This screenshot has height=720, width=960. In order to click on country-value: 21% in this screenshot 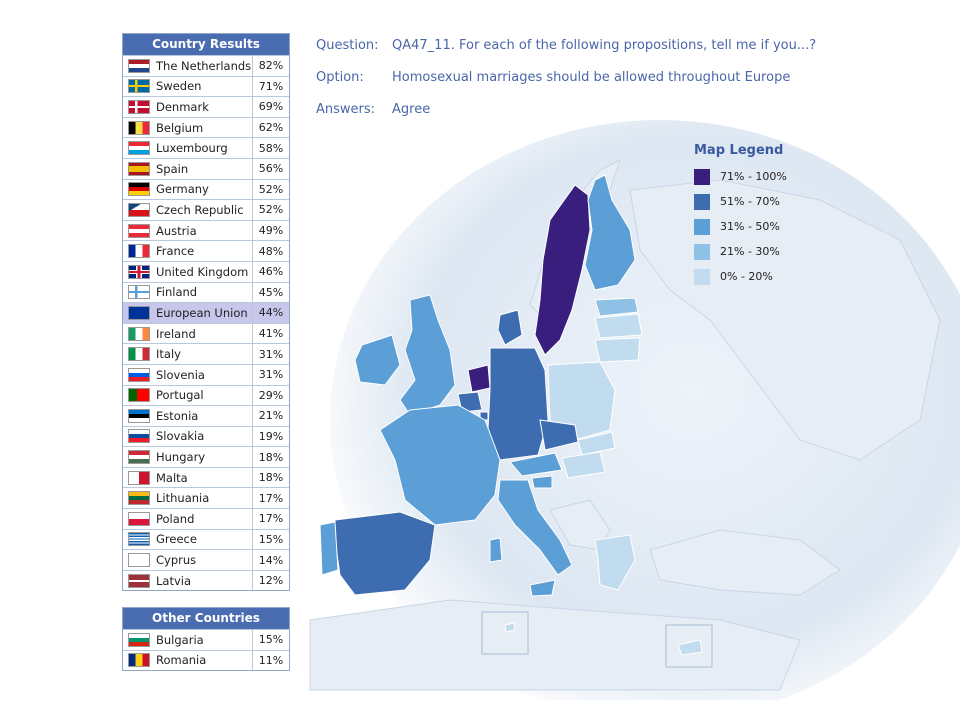, I will do `click(270, 416)`.